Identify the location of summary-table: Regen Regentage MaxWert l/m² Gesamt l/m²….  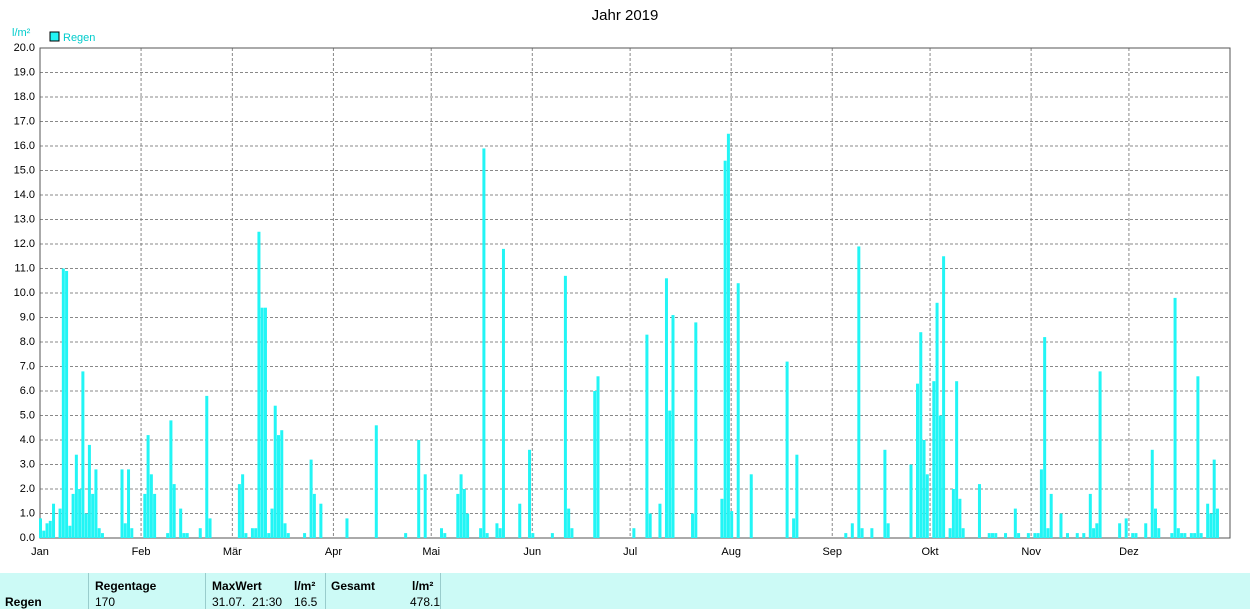
(625, 591).